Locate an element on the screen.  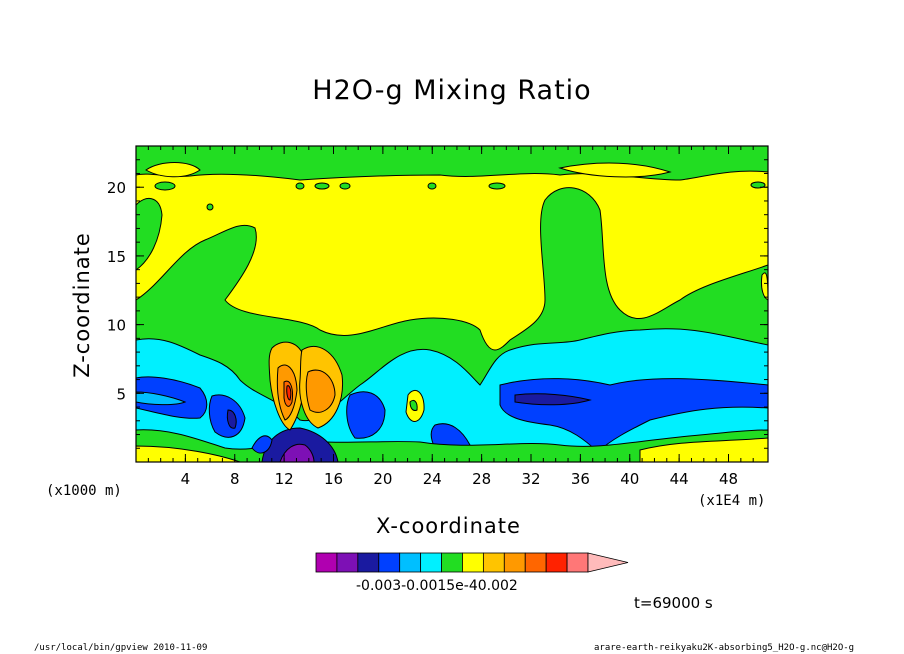
time-label: t=69000 s is located at coordinates (673, 603).